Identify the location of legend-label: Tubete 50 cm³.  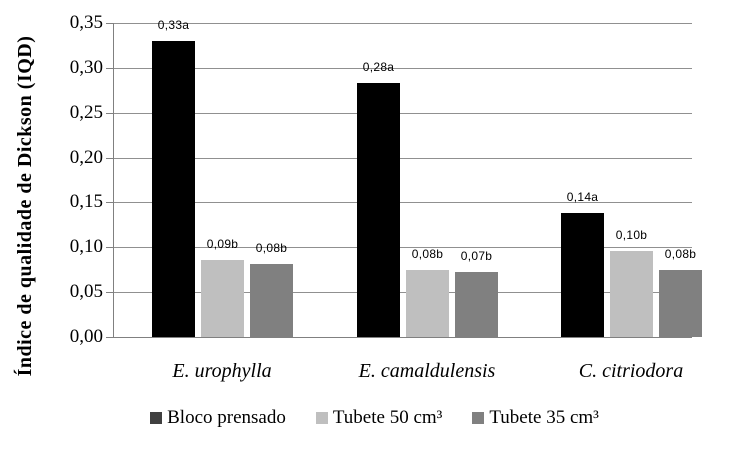
(387, 417).